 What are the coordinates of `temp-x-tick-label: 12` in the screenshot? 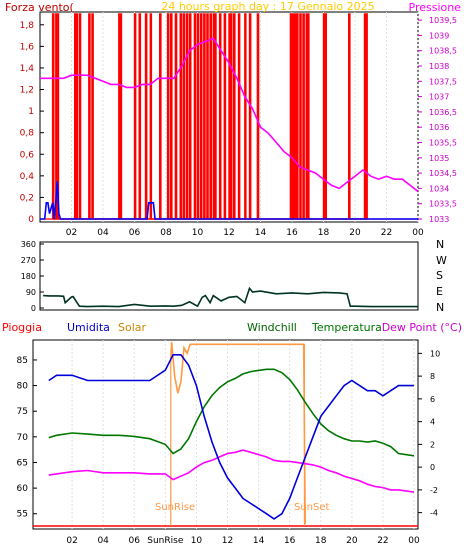 It's located at (227, 541).